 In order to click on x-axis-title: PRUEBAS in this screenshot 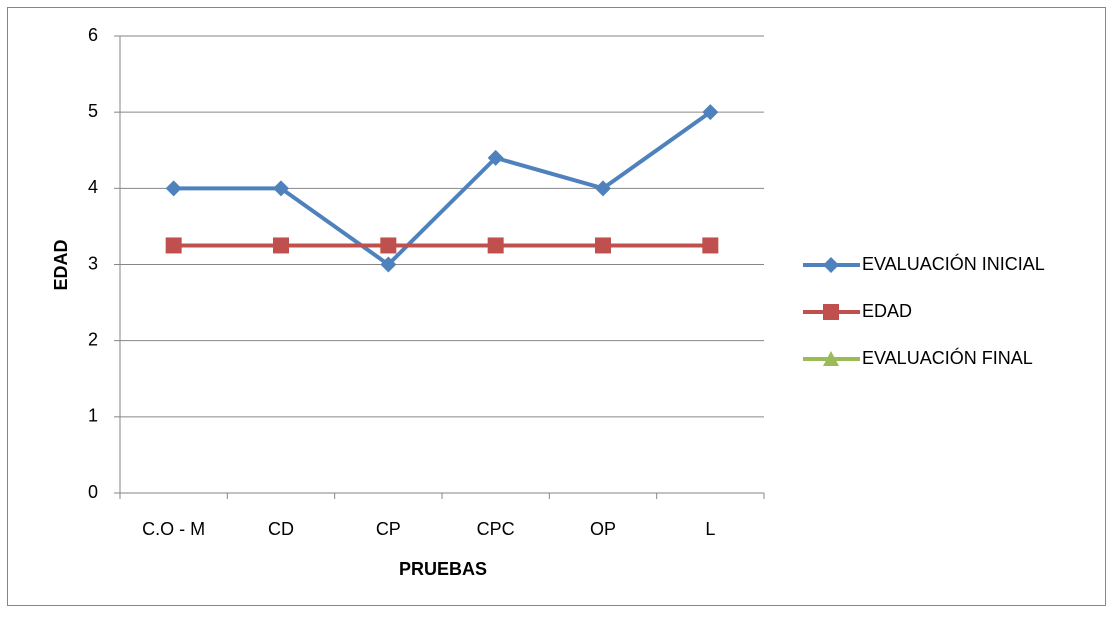, I will do `click(443, 569)`.